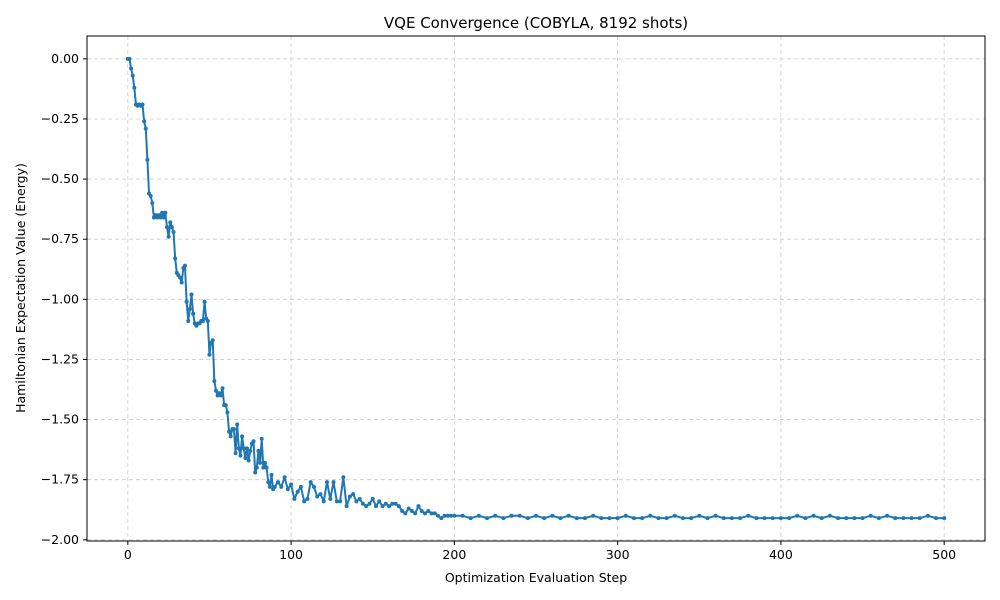 Image resolution: width=1000 pixels, height=600 pixels. What do you see at coordinates (60, 118) in the screenshot?
I see `y-tick-label: −0.25` at bounding box center [60, 118].